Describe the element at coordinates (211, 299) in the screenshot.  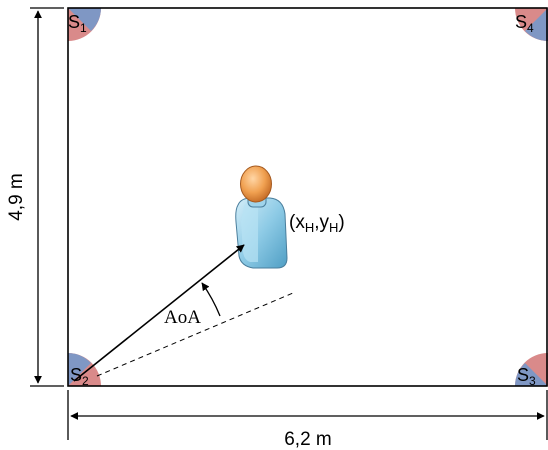
I see `aoa-arc` at that location.